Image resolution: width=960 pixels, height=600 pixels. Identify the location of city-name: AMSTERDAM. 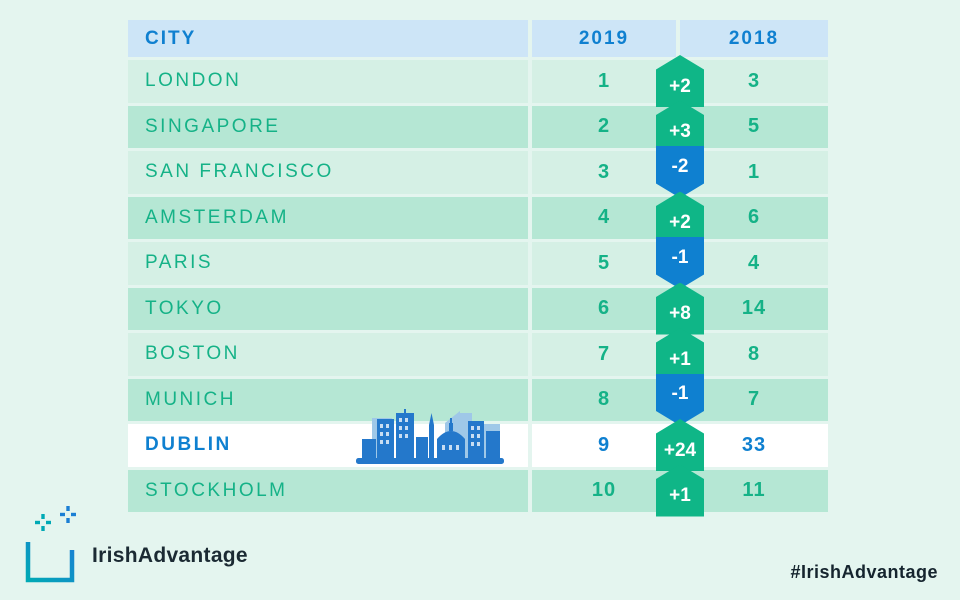
(217, 217).